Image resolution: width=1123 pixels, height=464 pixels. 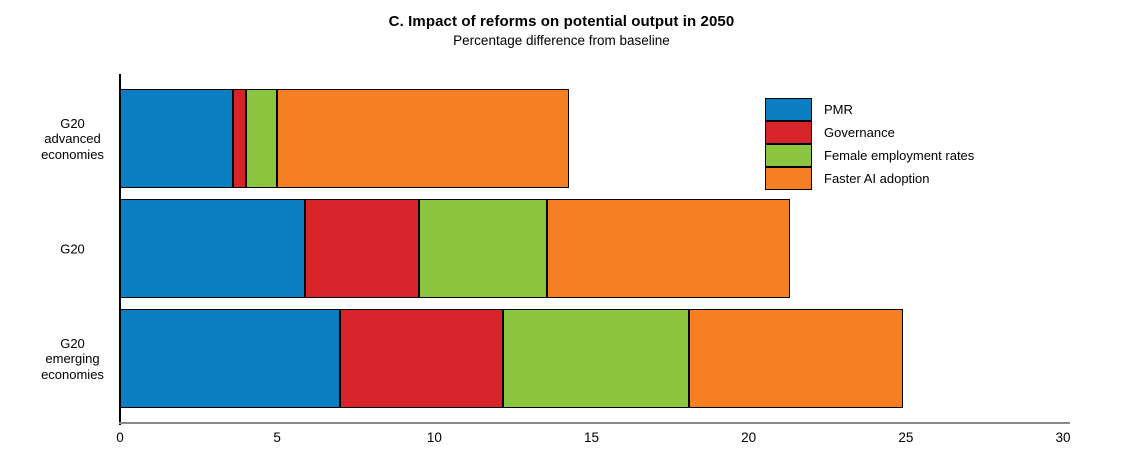 What do you see at coordinates (594, 423) in the screenshot?
I see `x-axis-line` at bounding box center [594, 423].